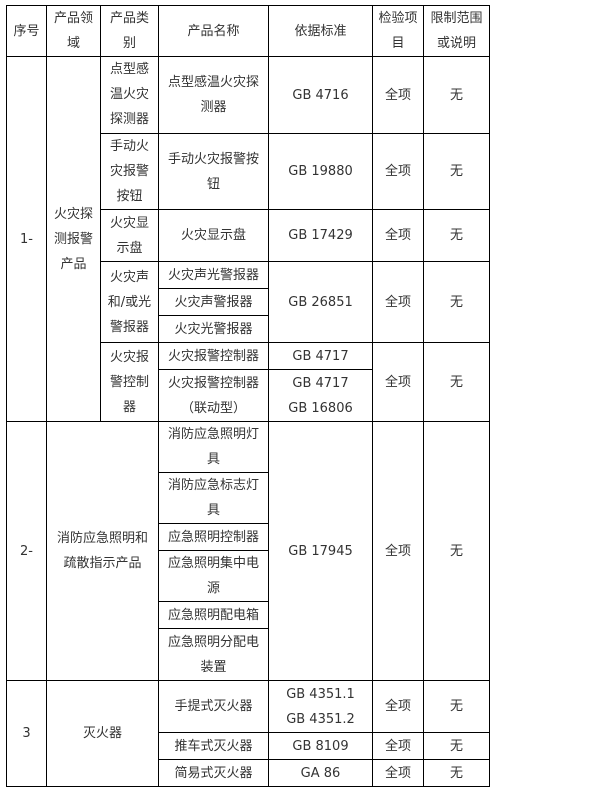 The width and height of the screenshot is (612, 787). I want to click on product-field: 消防应急照明和疏散指示产品, so click(102, 551).